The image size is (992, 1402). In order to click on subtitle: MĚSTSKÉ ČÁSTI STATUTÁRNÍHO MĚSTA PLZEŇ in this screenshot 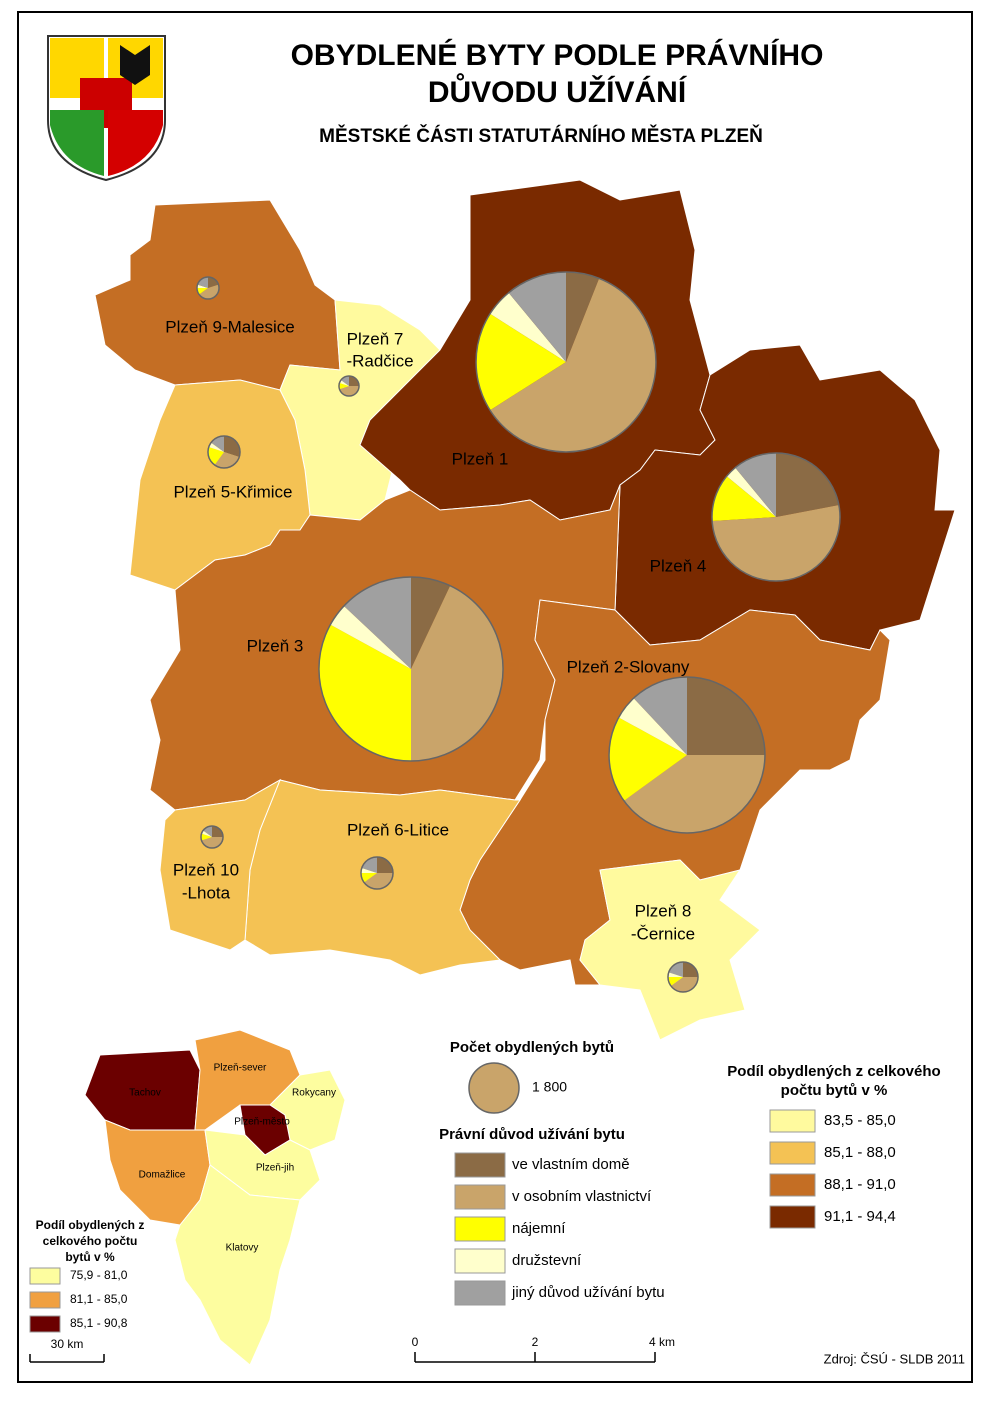, I will do `click(541, 136)`.